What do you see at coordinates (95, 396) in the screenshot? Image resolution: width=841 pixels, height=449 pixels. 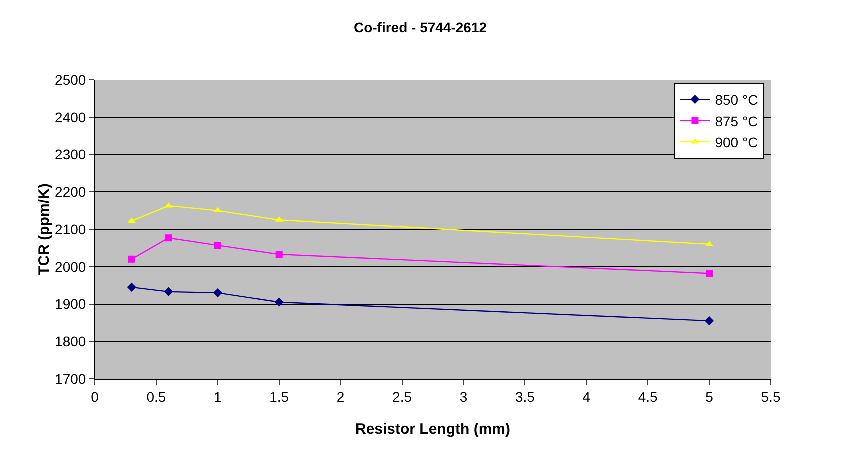 I see `x-tick-label: 0` at bounding box center [95, 396].